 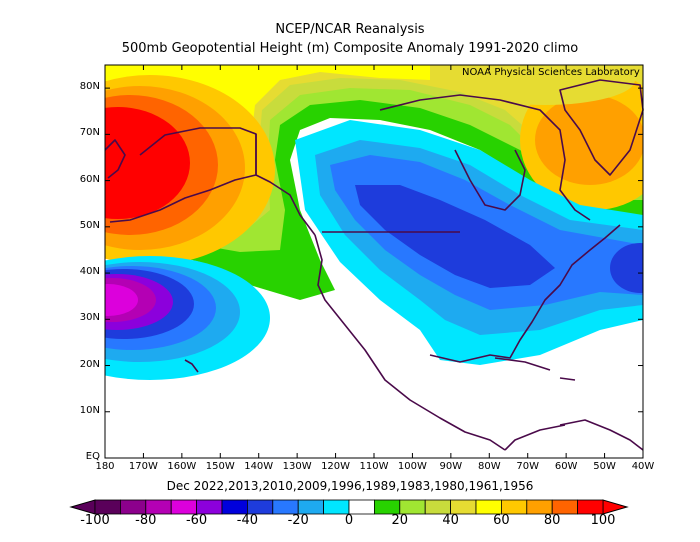 What do you see at coordinates (196, 520) in the screenshot?
I see `colorbar-label: -60` at bounding box center [196, 520].